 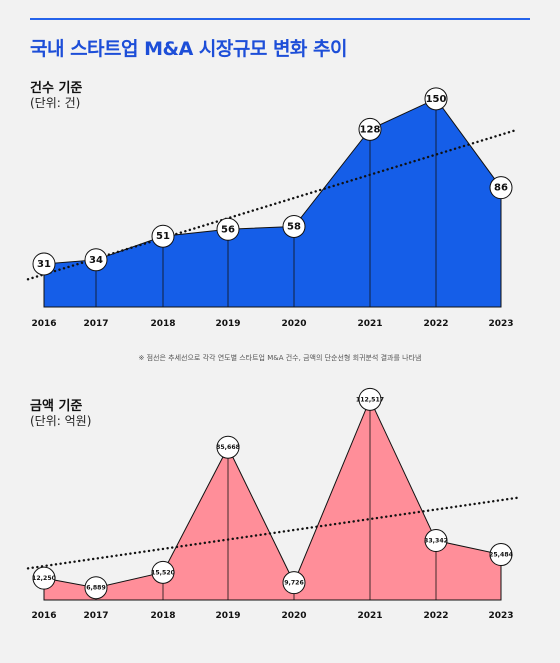 I want to click on data-label: 51, so click(x=163, y=236).